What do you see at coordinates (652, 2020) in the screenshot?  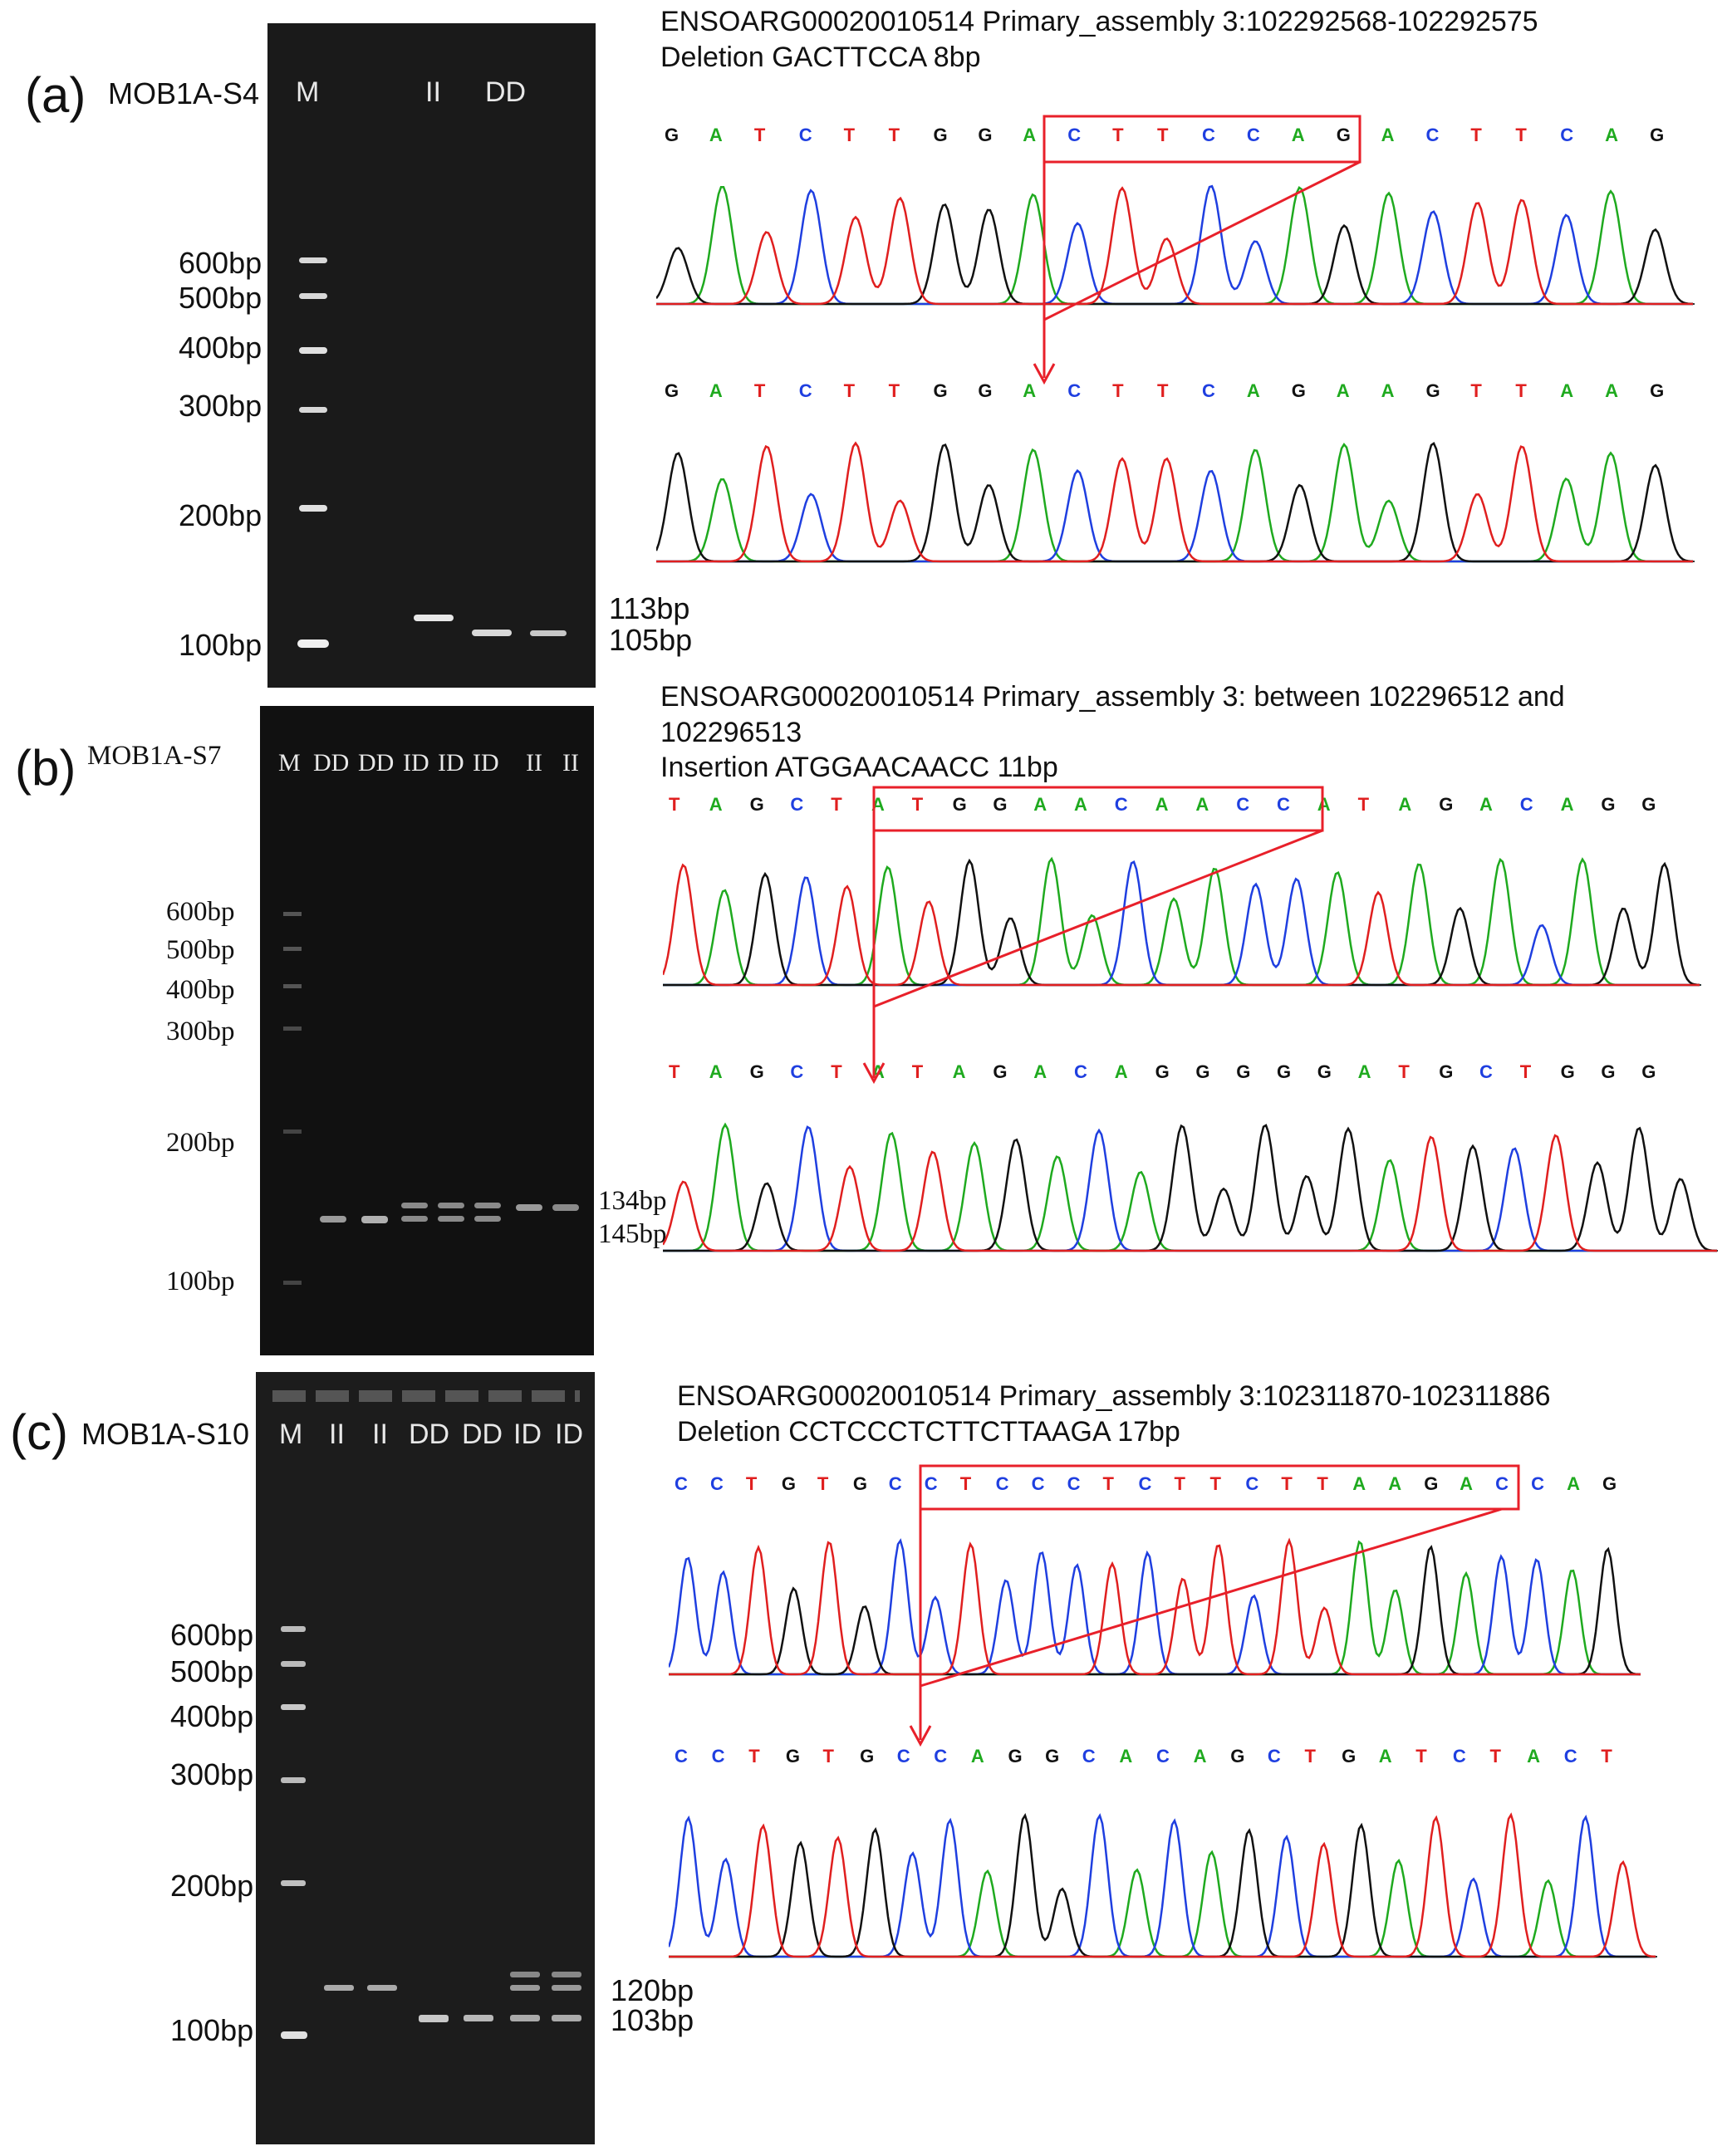 I see `band-size-label: 103bp` at bounding box center [652, 2020].